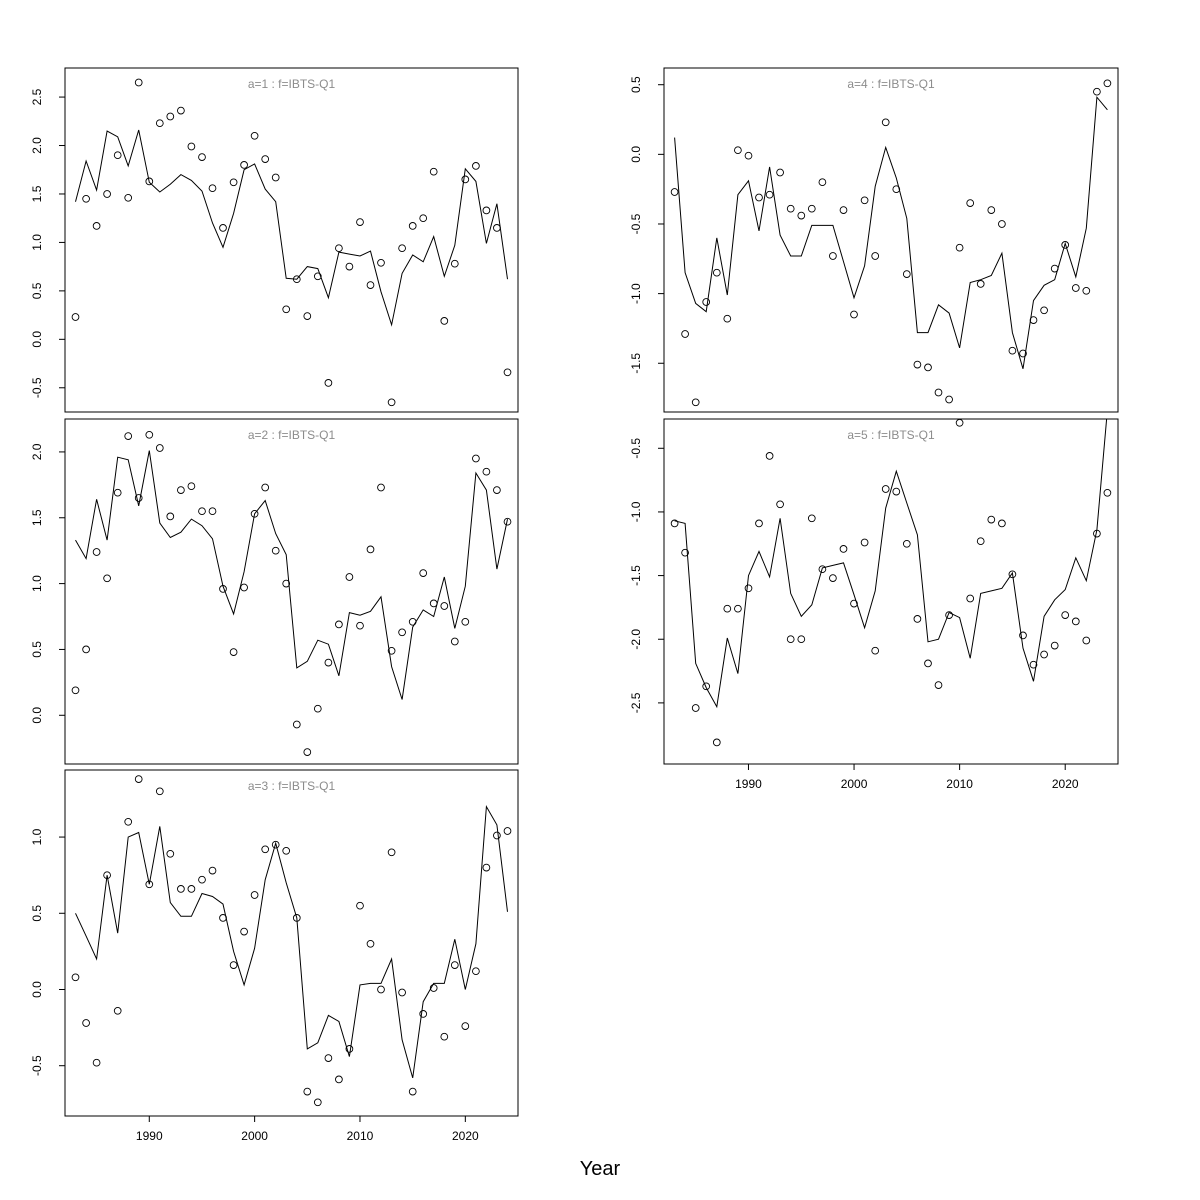 The image size is (1200, 1200). Describe the element at coordinates (891, 84) in the screenshot. I see `panel-title: a=4 : f=IBTS-Q1` at that location.